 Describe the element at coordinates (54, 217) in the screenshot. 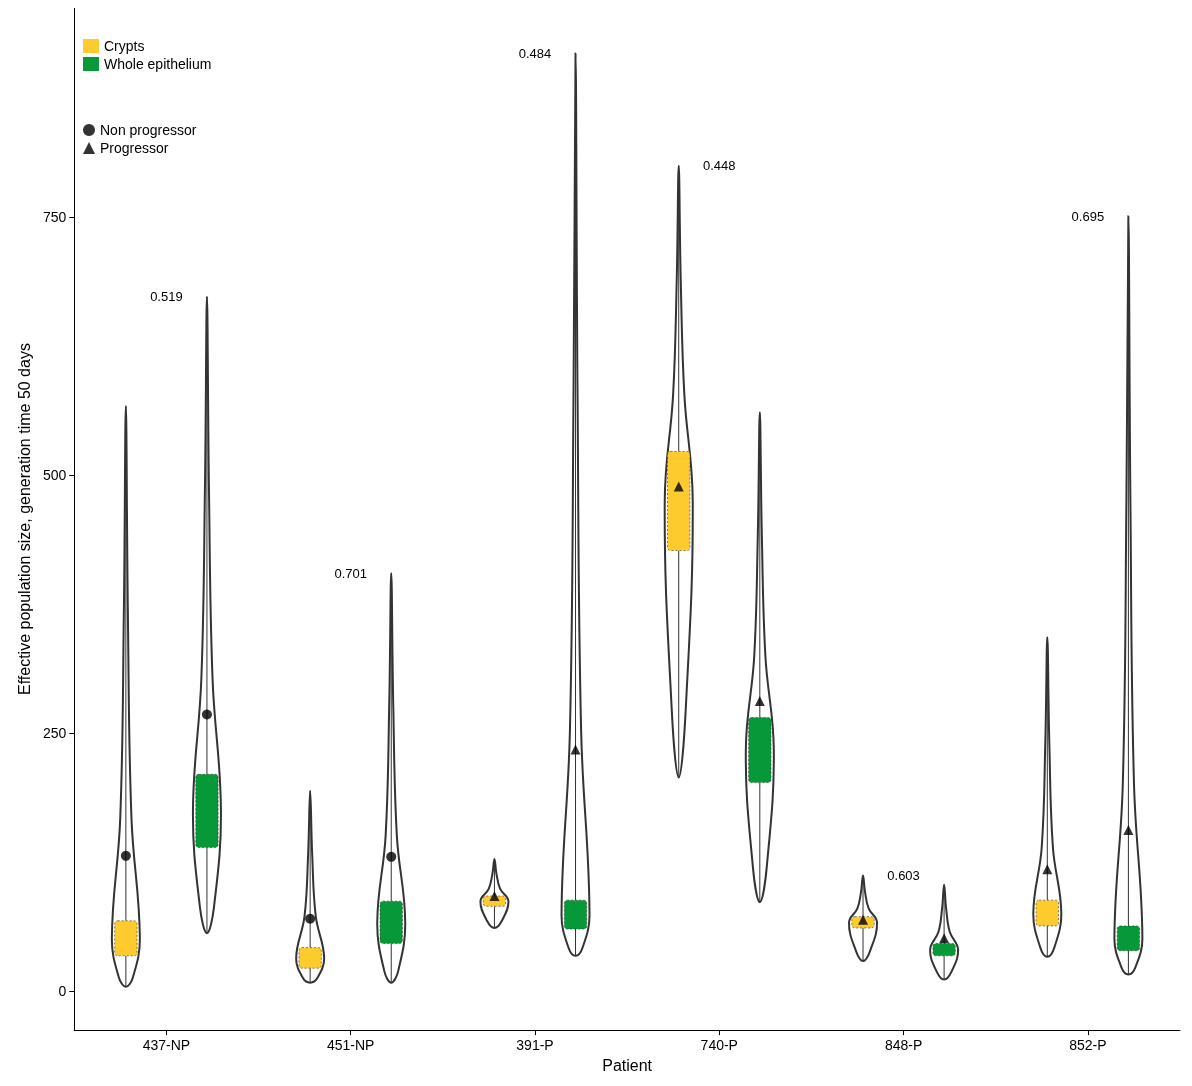

I see `y-tick-label: 750` at that location.